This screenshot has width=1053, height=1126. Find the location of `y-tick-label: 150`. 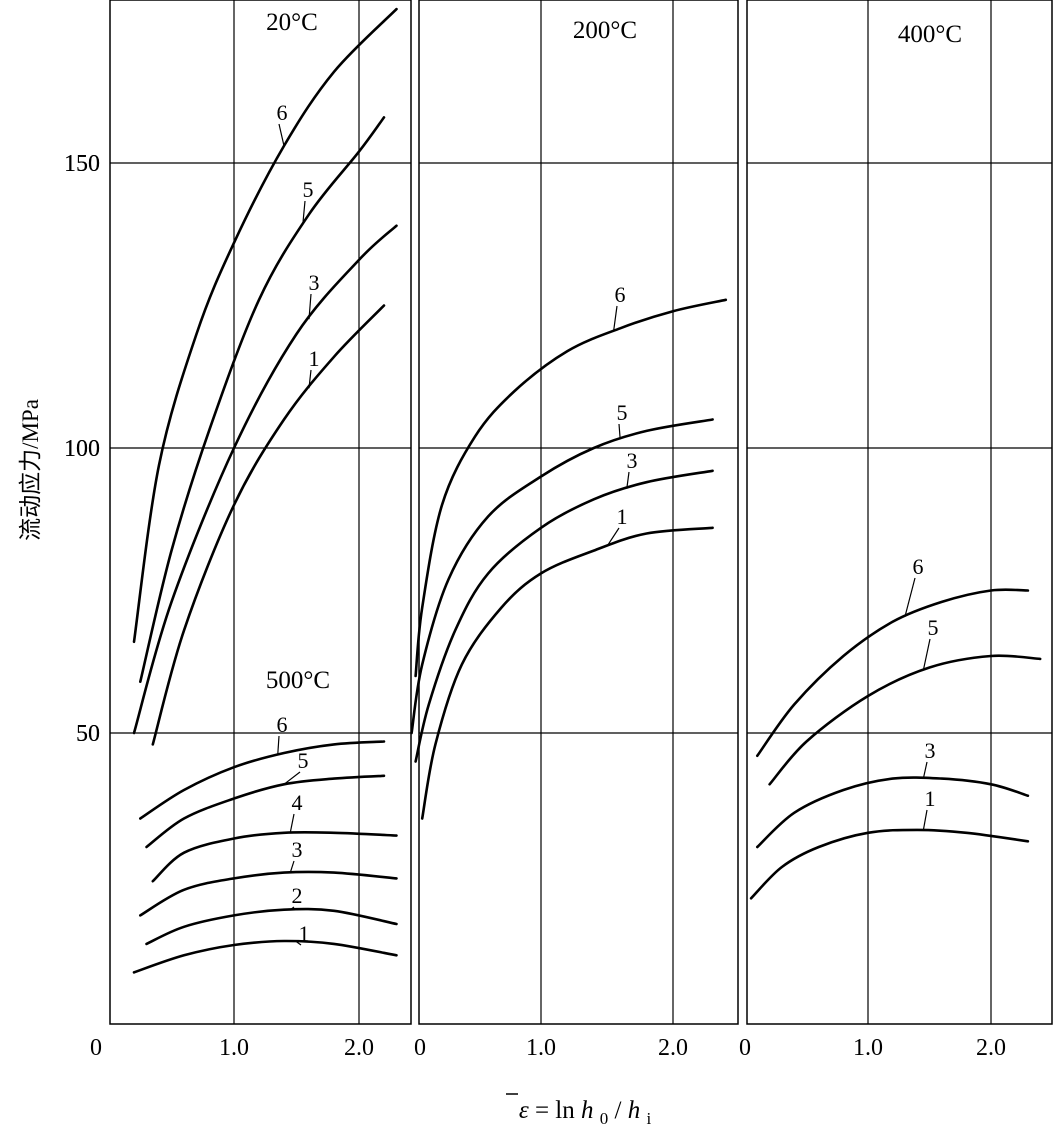

y-tick-label: 150 is located at coordinates (82, 164).